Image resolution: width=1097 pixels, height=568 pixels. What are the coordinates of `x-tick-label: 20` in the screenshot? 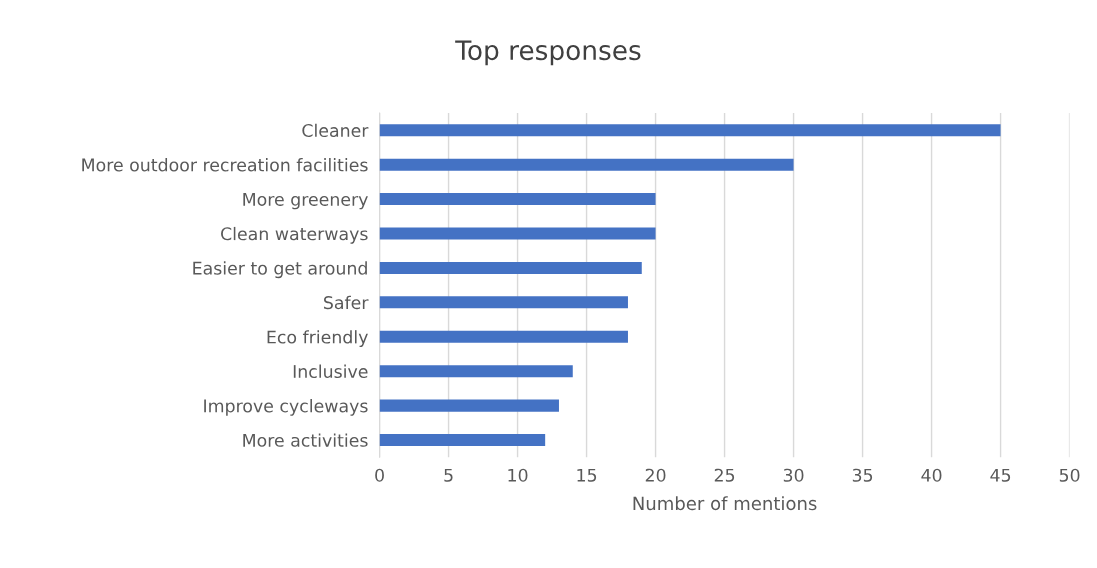 It's located at (655, 475).